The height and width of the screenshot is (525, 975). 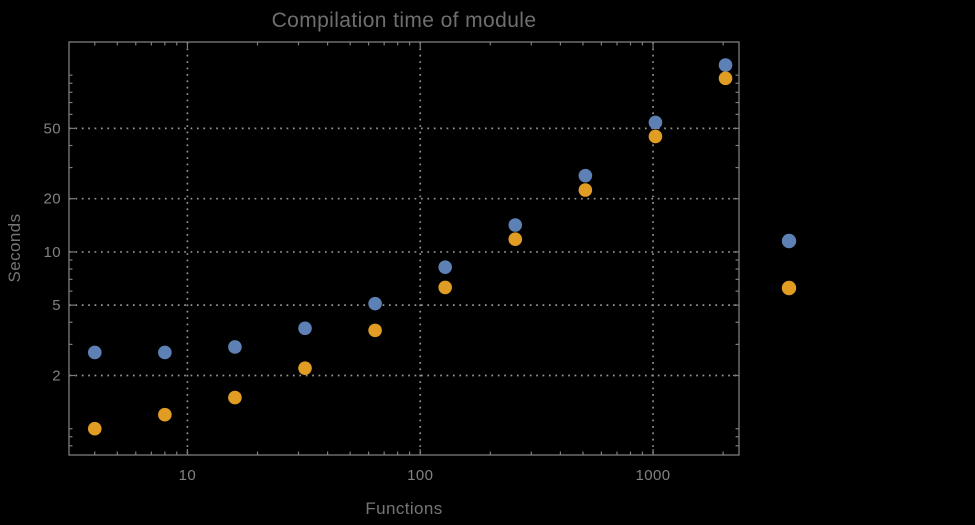 I want to click on x-tick-label: 10, so click(x=188, y=475).